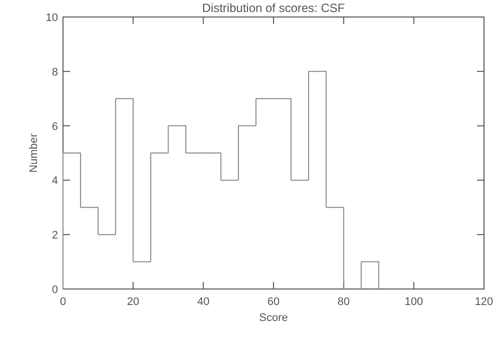 Image resolution: width=504 pixels, height=360 pixels. Describe the element at coordinates (273, 8) in the screenshot. I see `chart-title: Distribution of scores: CSF` at that location.